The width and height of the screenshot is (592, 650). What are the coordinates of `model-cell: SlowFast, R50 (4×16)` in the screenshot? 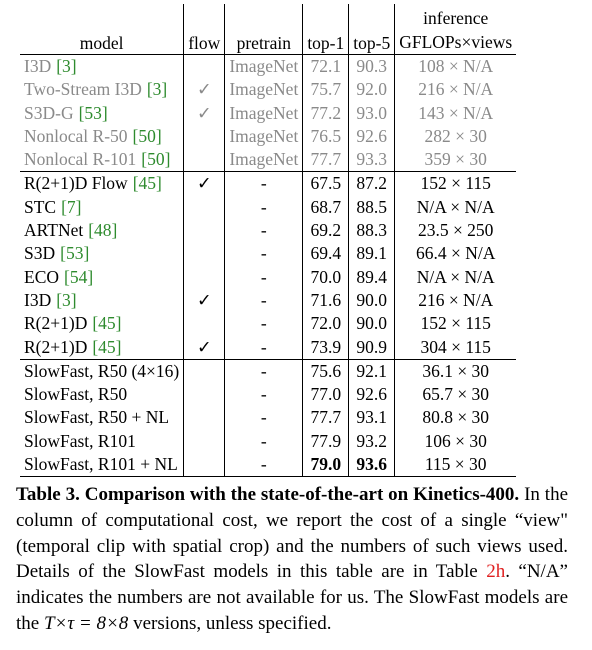 It's located at (102, 371).